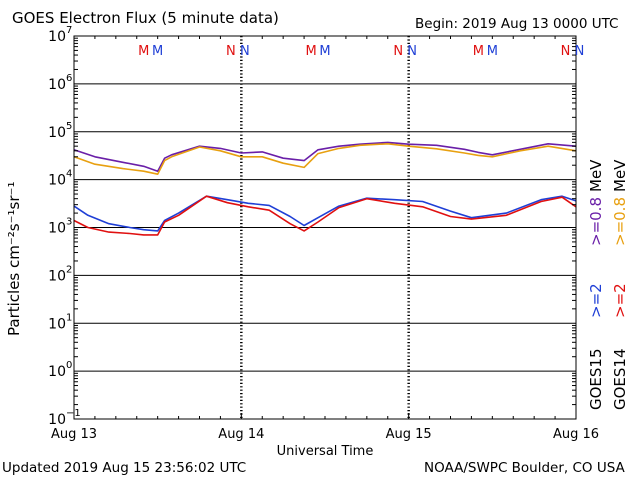 Image resolution: width=640 pixels, height=480 pixels. Describe the element at coordinates (241, 434) in the screenshot. I see `x-tick-label: Aug 14` at that location.